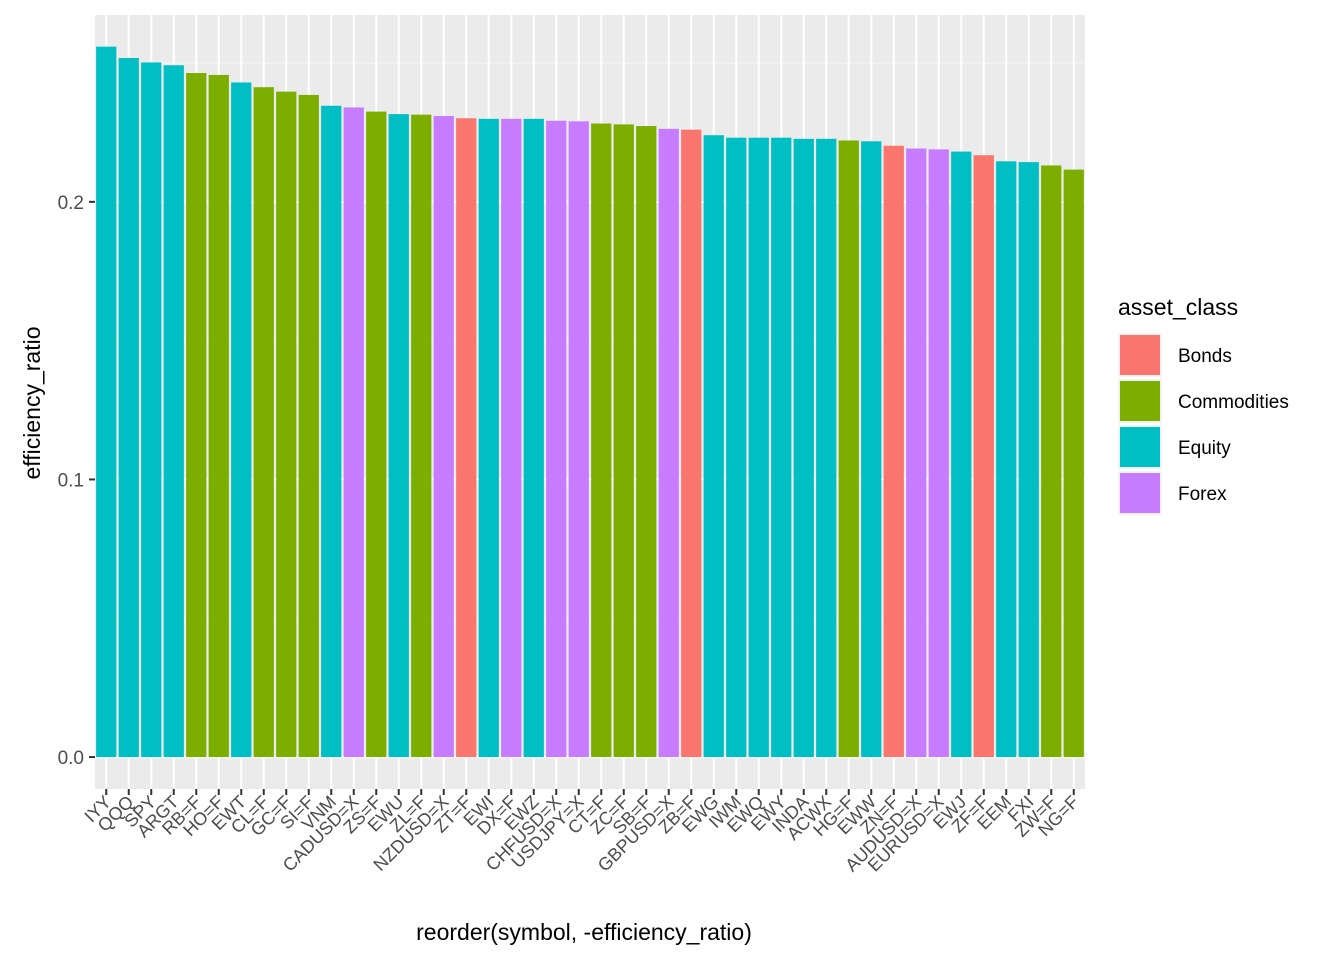 This screenshot has width=1344, height=960. Describe the element at coordinates (826, 448) in the screenshot. I see `bar-acwx` at that location.